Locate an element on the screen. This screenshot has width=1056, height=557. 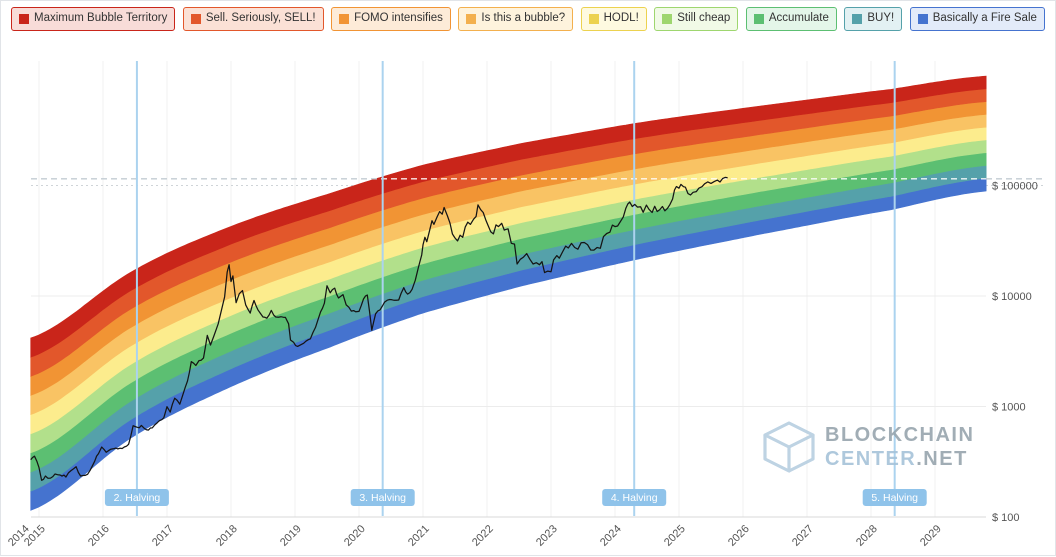
legend-item-maximum-bubble-territory: Maximum Bubble Territory is located at coordinates (93, 19).